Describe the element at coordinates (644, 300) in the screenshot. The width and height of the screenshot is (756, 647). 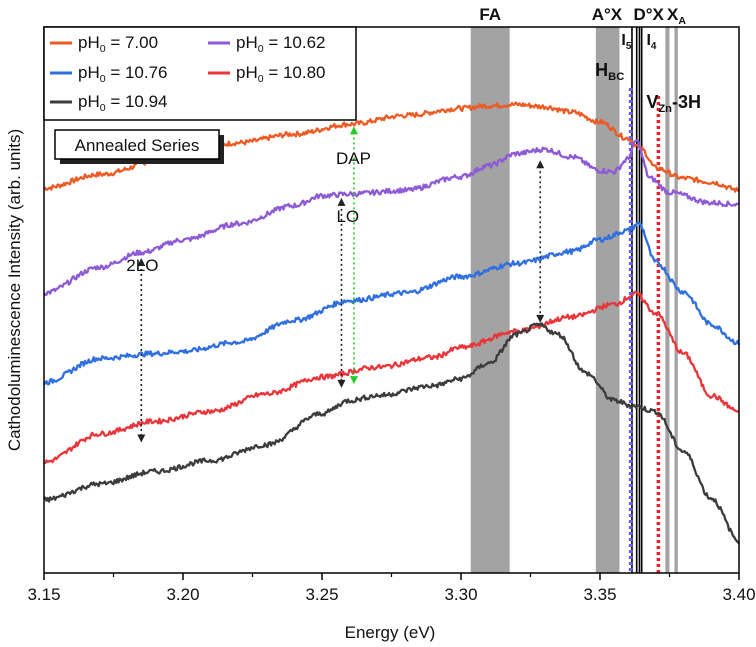
I see `reference-lines` at that location.